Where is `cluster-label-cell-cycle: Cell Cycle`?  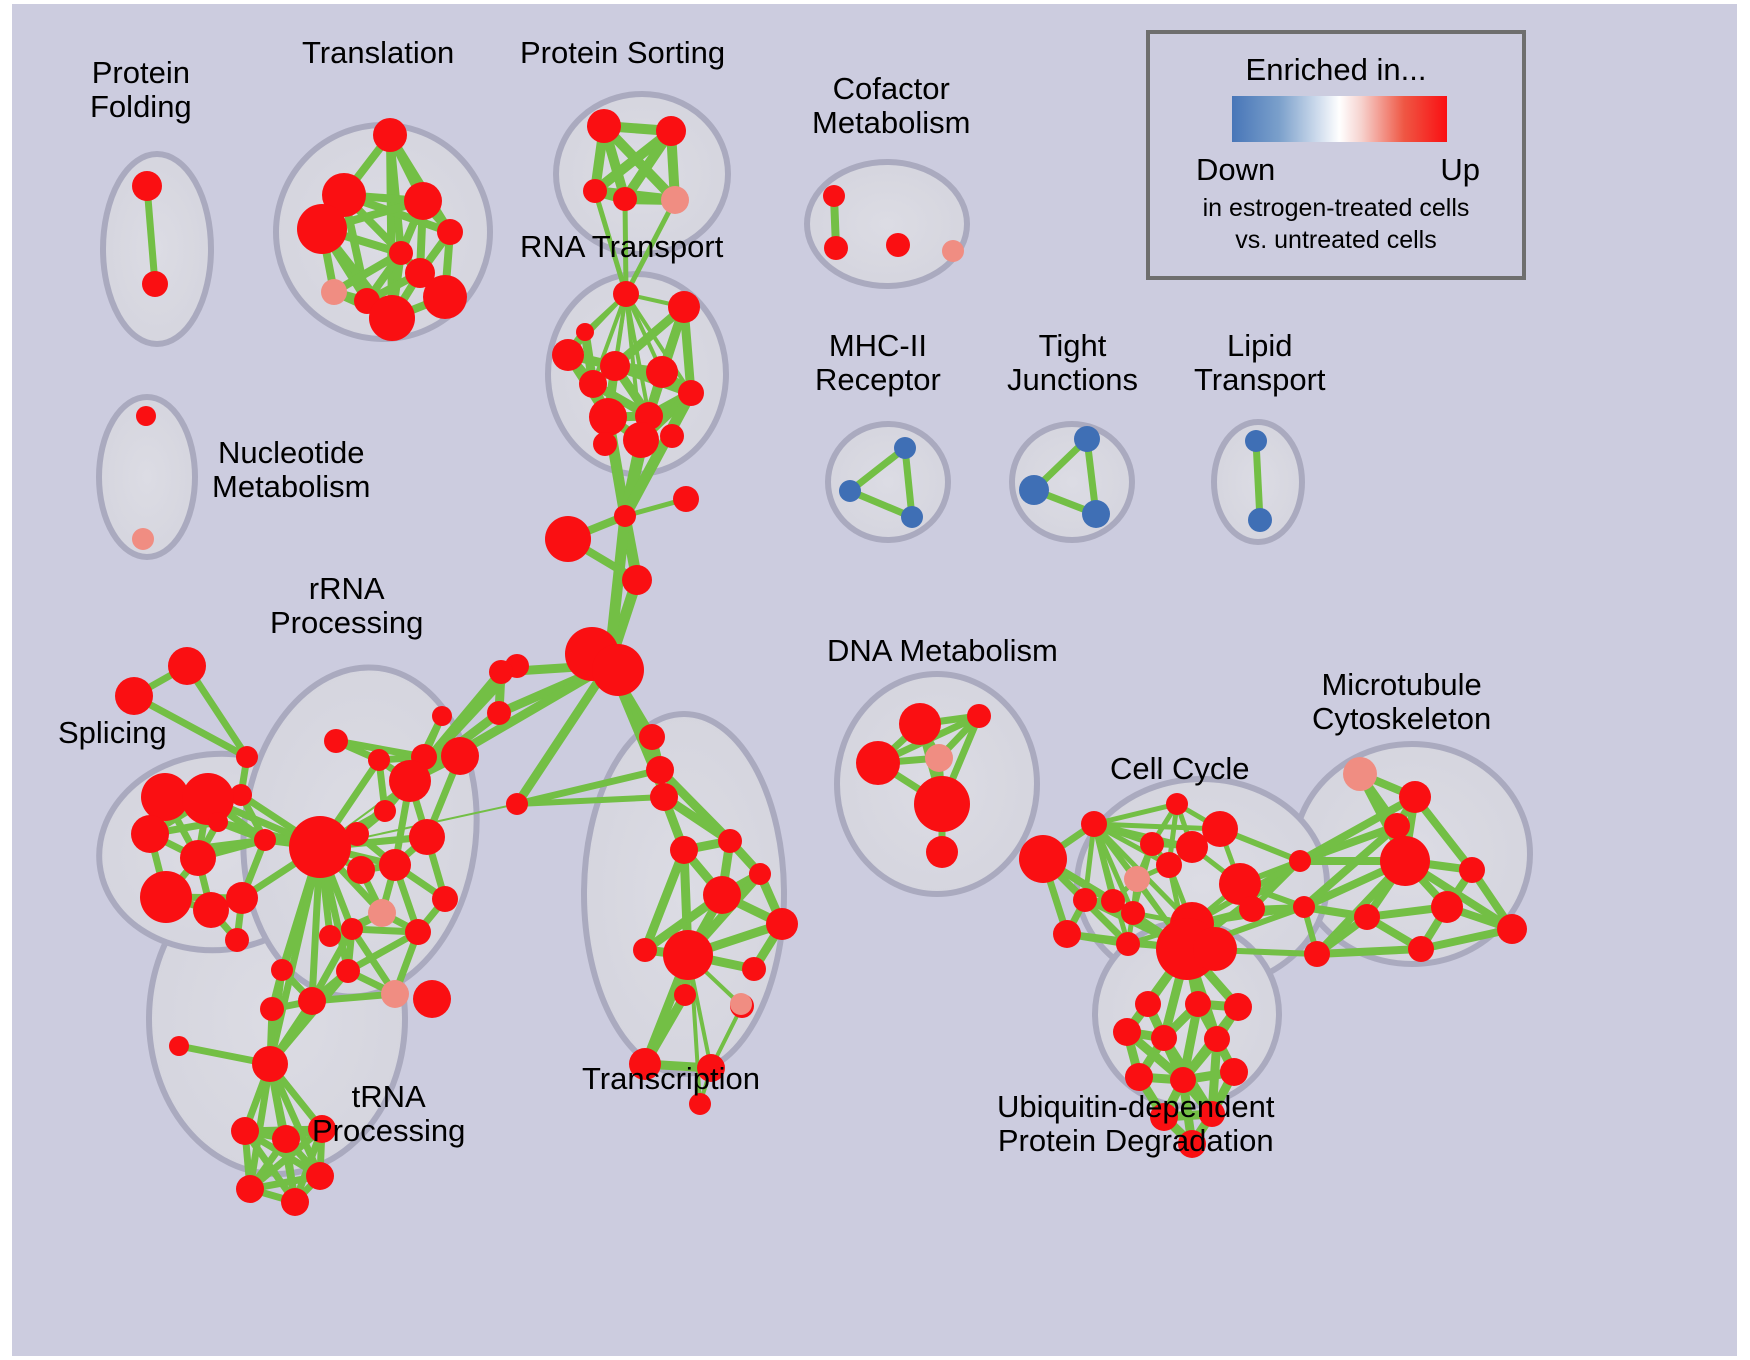 cluster-label-cell-cycle: Cell Cycle is located at coordinates (1180, 768).